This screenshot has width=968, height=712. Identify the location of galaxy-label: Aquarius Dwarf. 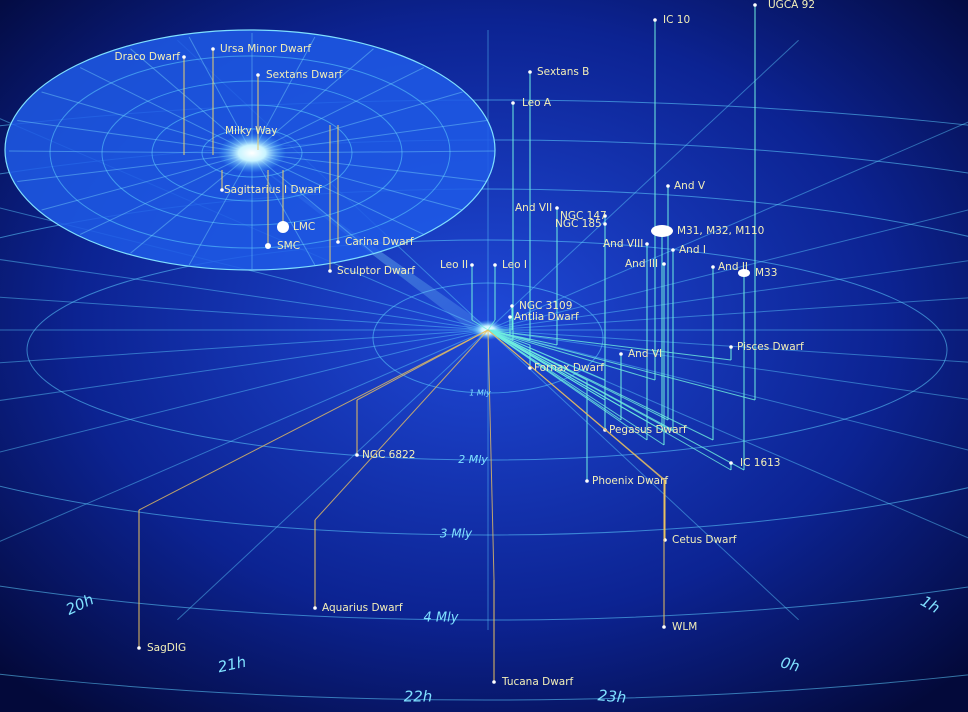
(362, 608).